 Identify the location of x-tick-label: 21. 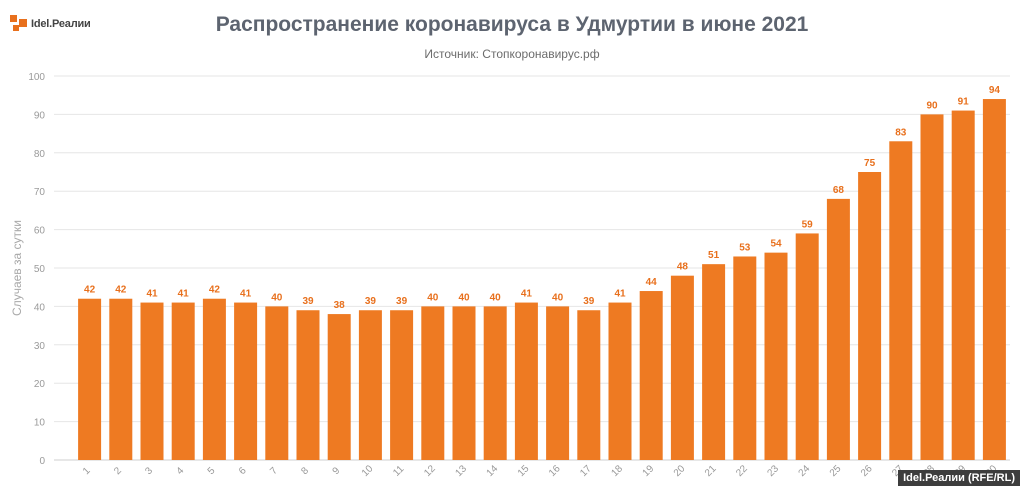
(711, 471).